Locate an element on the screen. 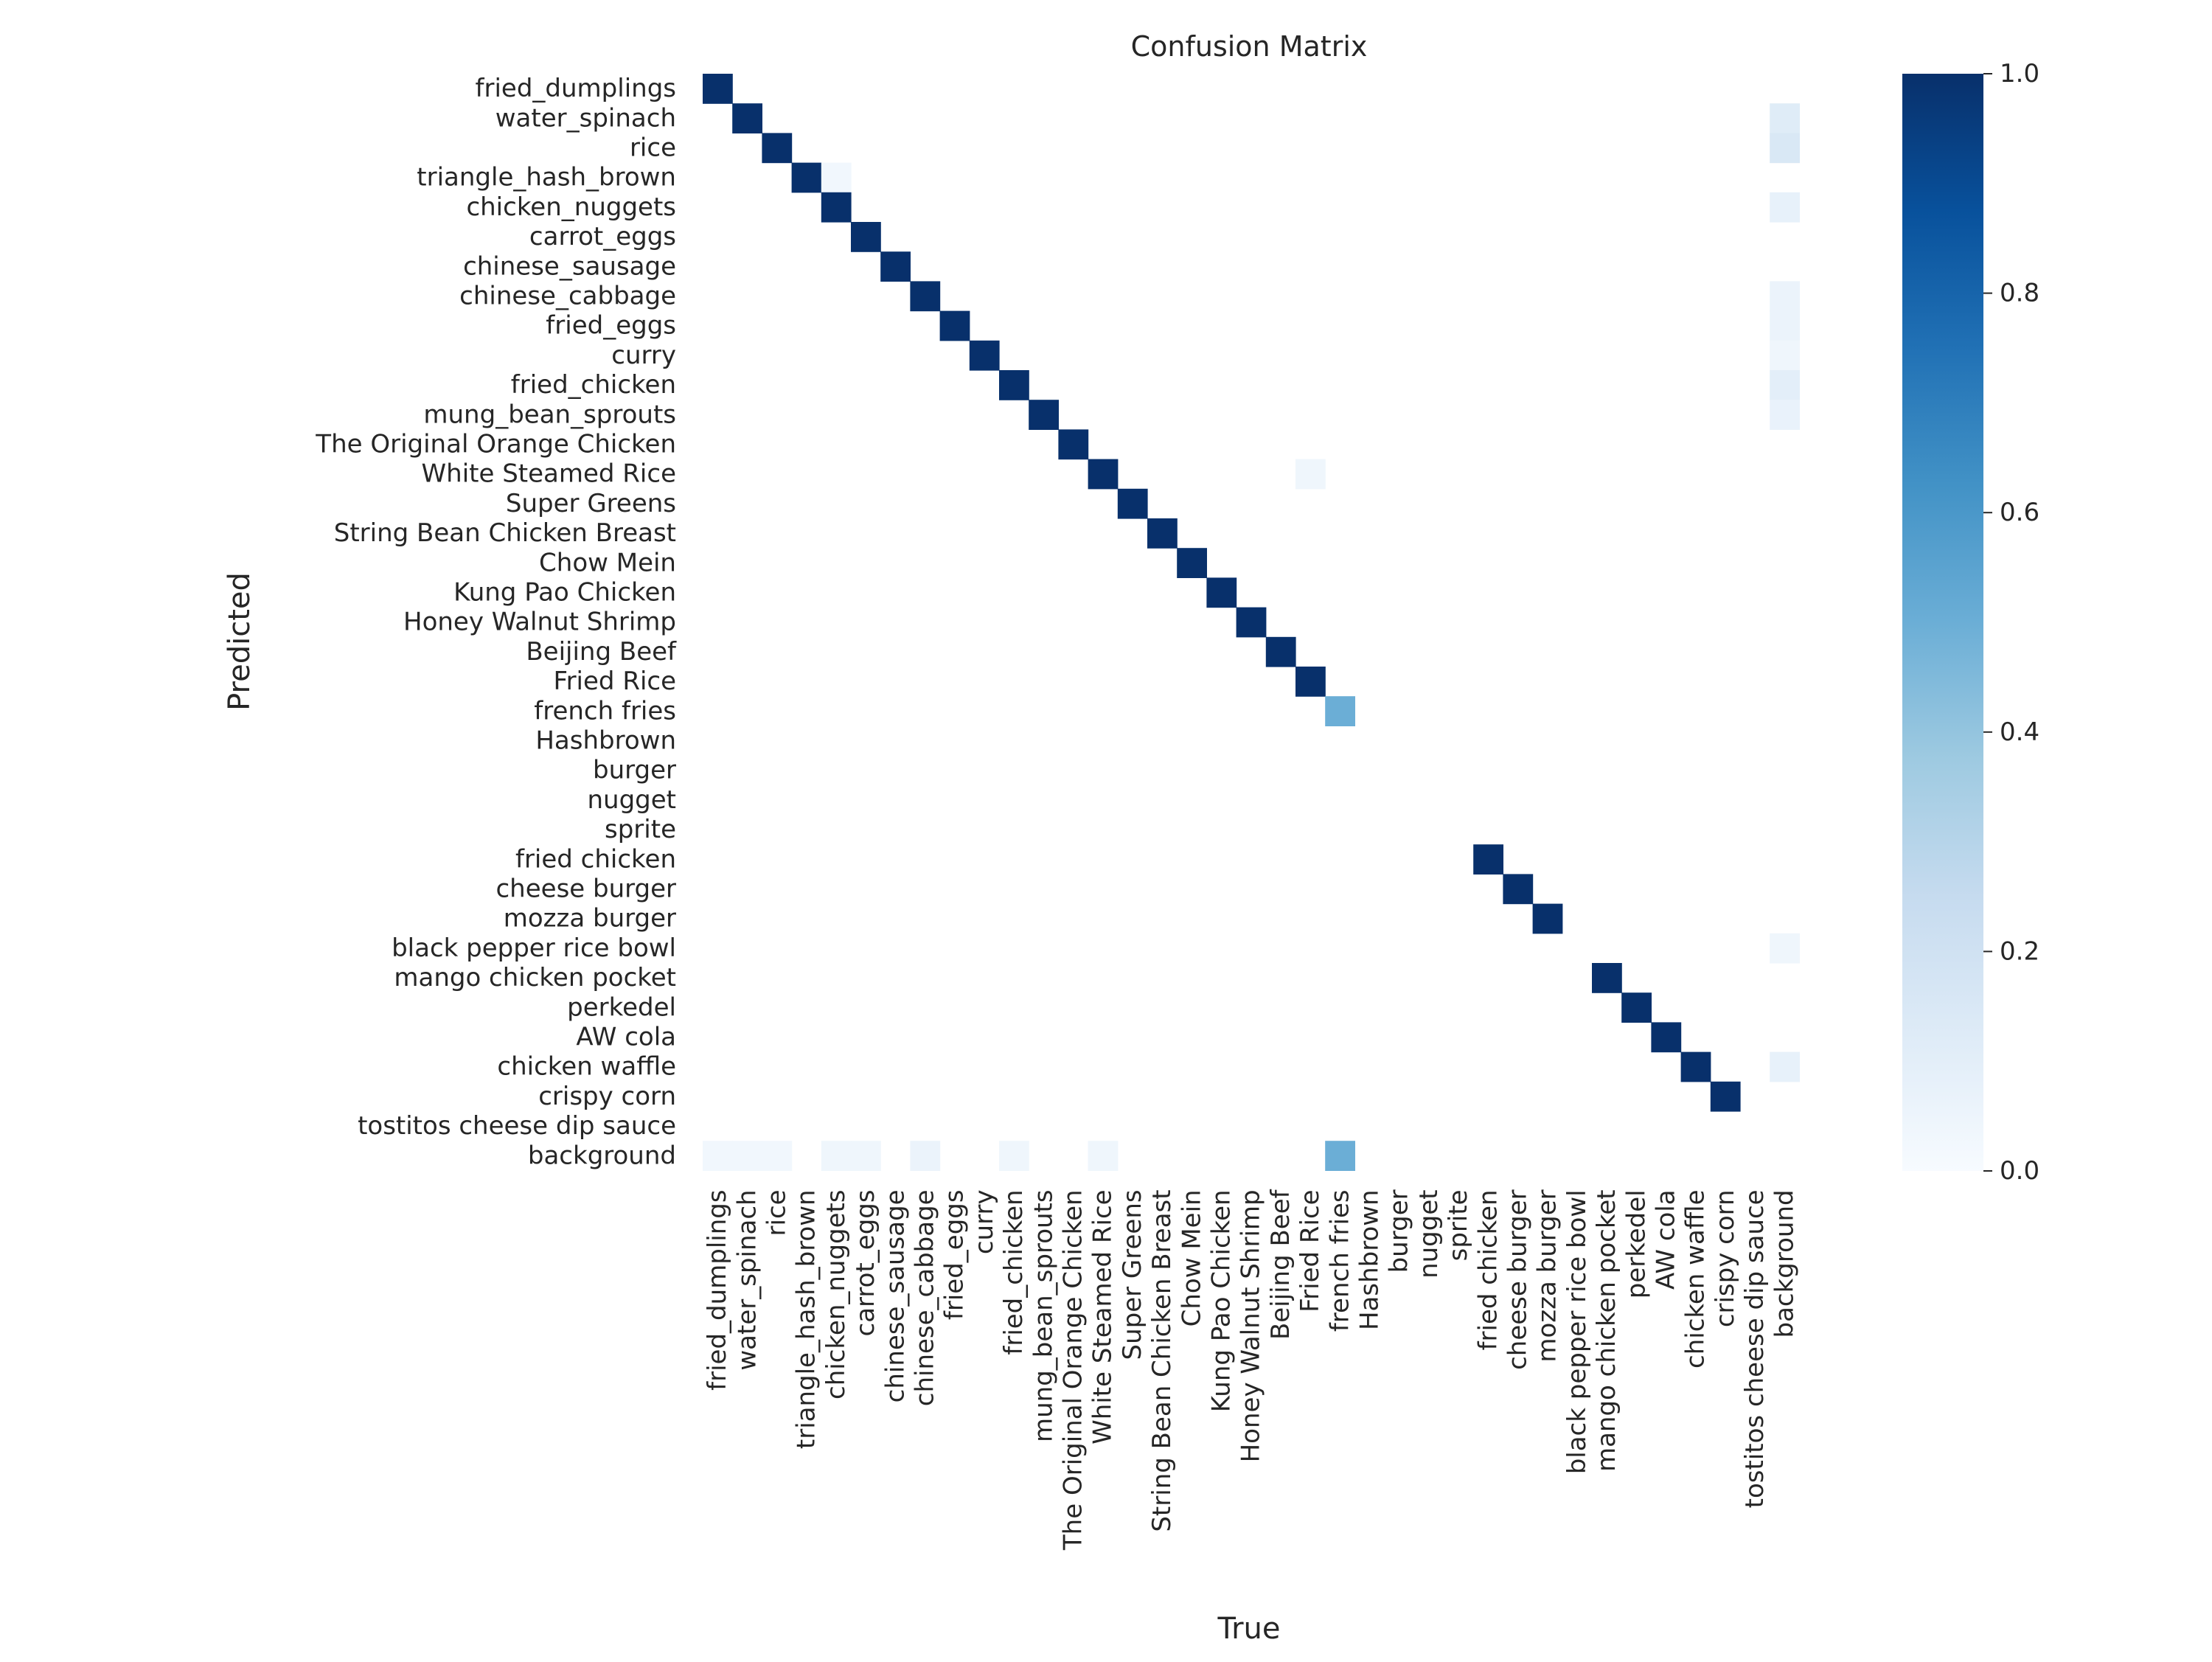  y-tick-label: tostitos cheese dip sauce is located at coordinates (517, 1126).